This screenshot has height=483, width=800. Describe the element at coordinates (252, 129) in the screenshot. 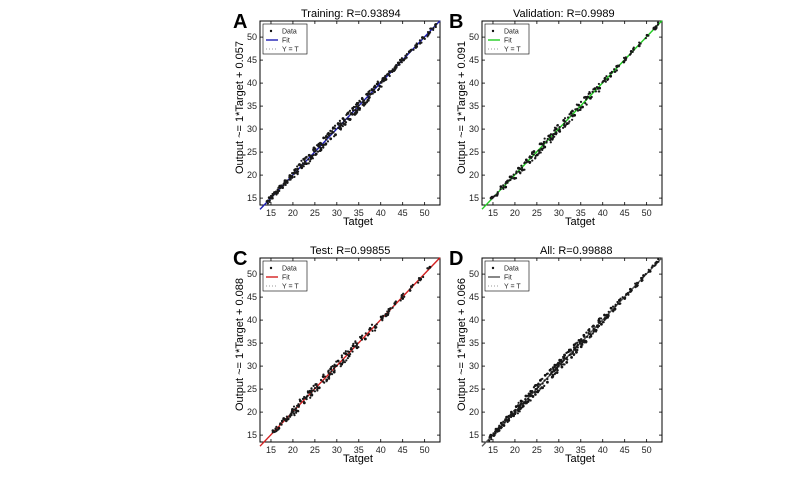

I see `y-tick-label: 30` at that location.